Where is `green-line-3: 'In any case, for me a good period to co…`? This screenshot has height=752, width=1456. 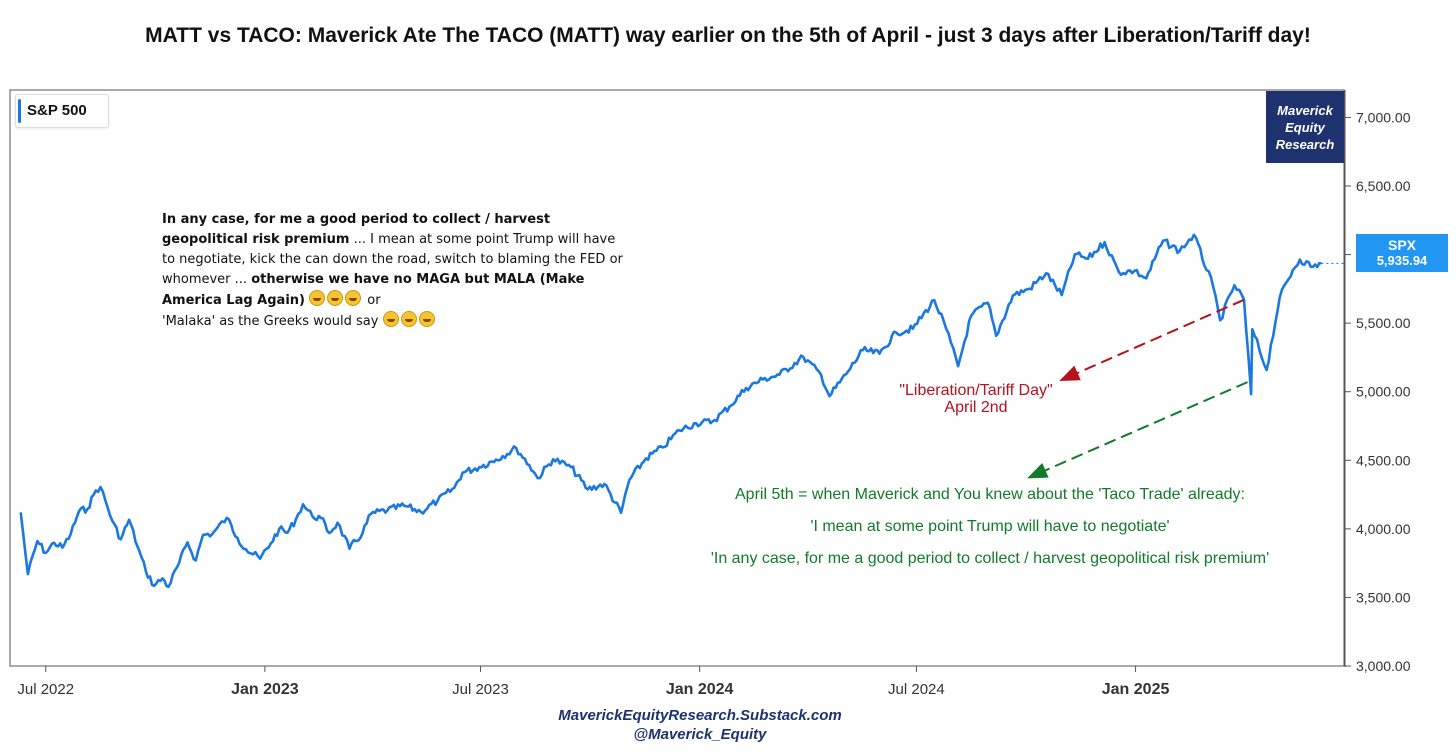
green-line-3: 'In any case, for me a good period to co… is located at coordinates (990, 558).